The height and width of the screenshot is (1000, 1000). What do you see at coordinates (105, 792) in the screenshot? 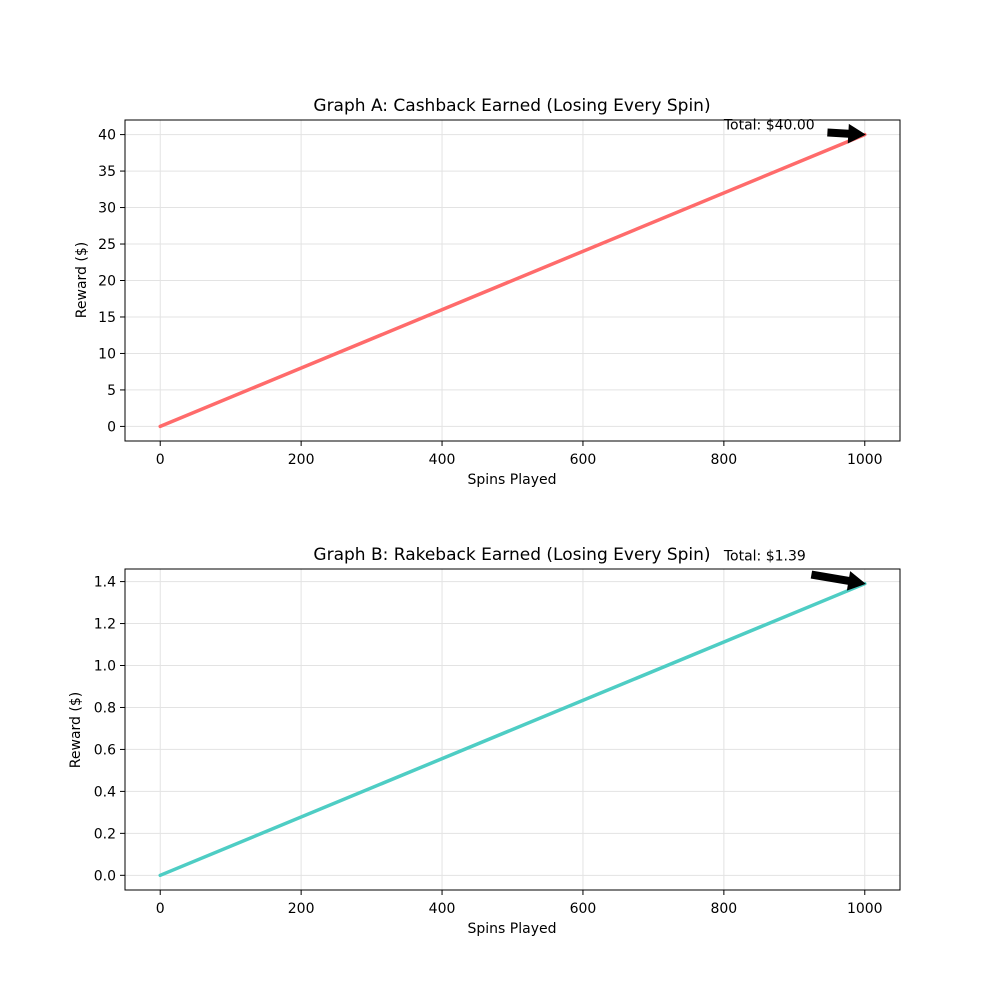
I see `y-tick-label: 0.4` at bounding box center [105, 792].